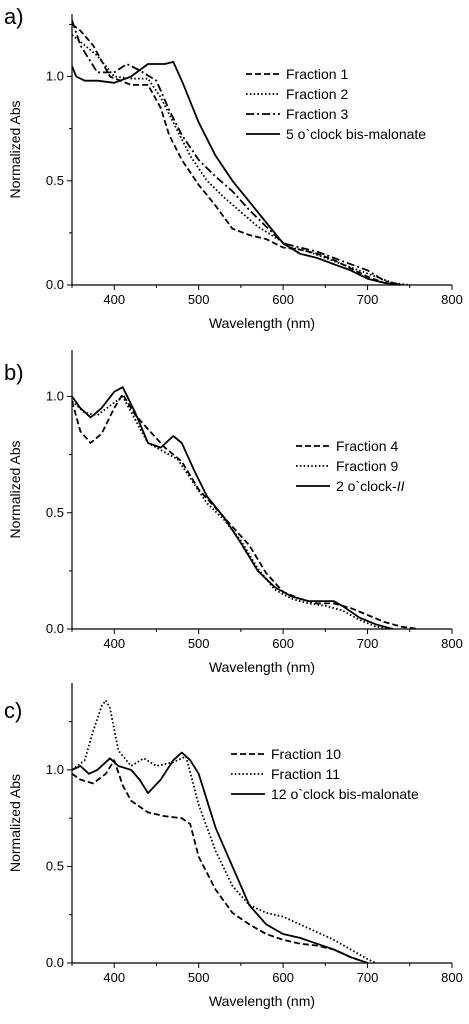 This screenshot has height=1024, width=469. Describe the element at coordinates (14, 16) in the screenshot. I see `panel-letter: a)` at that location.